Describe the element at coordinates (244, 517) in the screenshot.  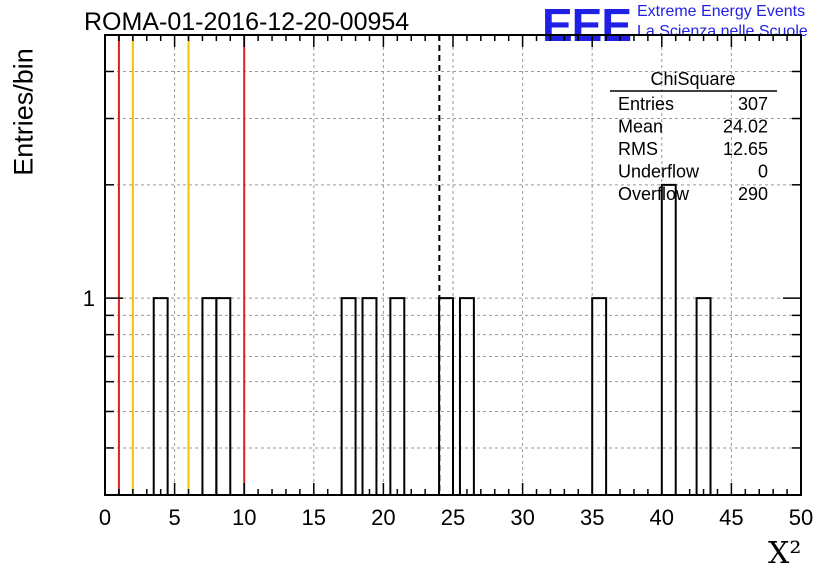
I see `x-tick-label: 10` at that location.